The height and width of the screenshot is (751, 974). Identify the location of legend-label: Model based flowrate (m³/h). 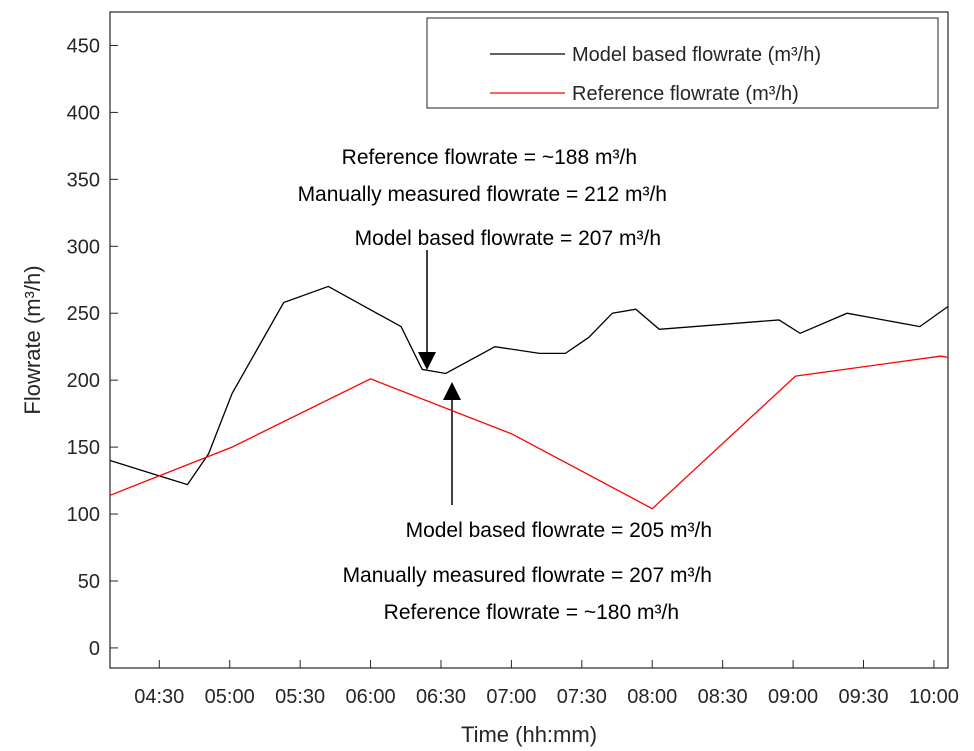
(696, 55).